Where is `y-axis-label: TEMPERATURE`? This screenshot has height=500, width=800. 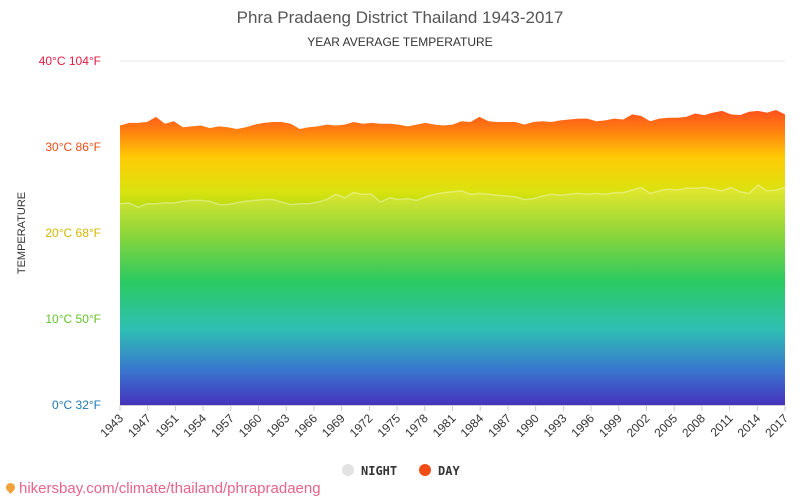 y-axis-label: TEMPERATURE is located at coordinates (22, 233).